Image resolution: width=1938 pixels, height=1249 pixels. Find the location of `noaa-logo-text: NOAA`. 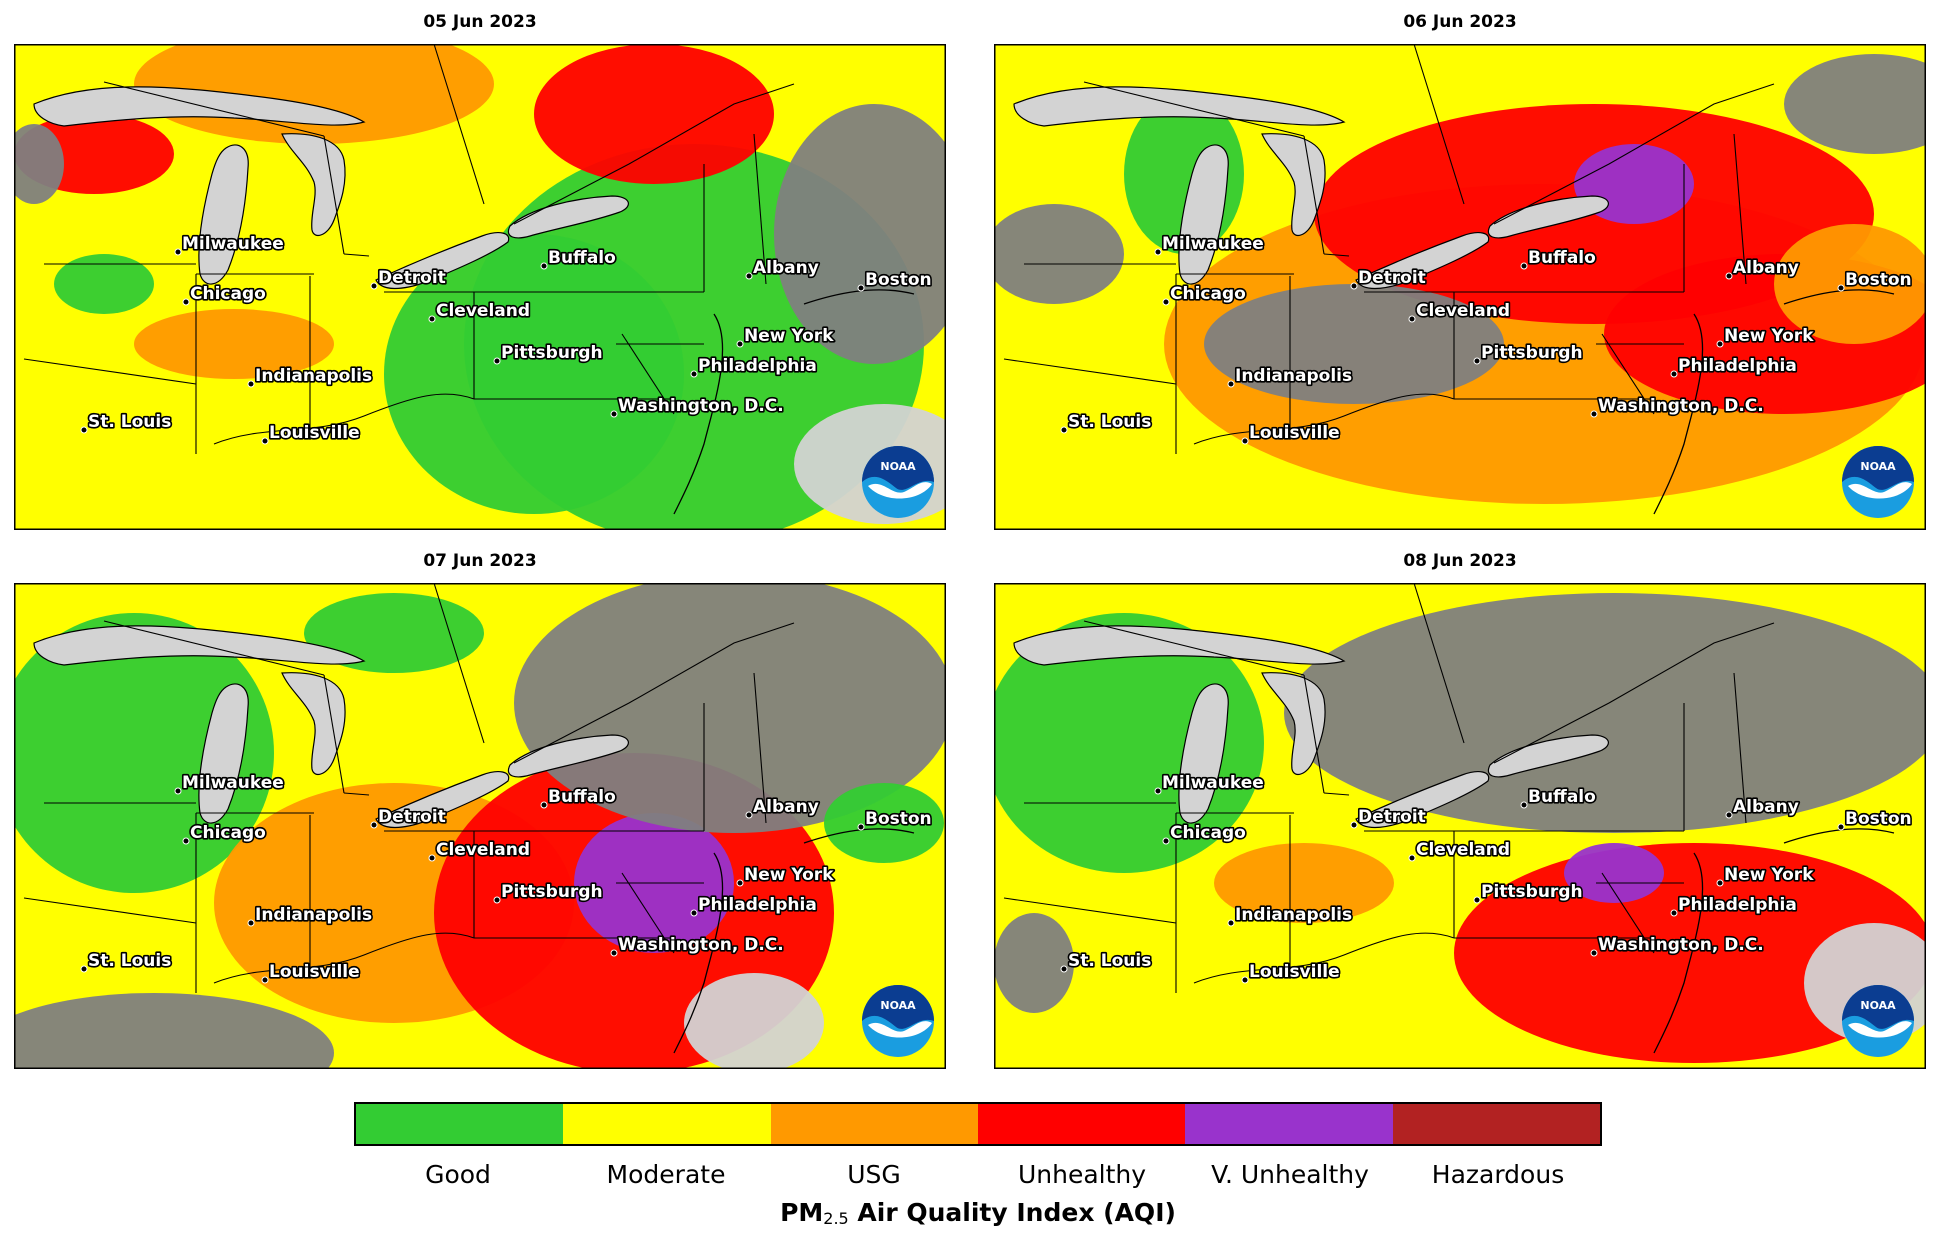

noaa-logo-text: NOAA is located at coordinates (898, 466).